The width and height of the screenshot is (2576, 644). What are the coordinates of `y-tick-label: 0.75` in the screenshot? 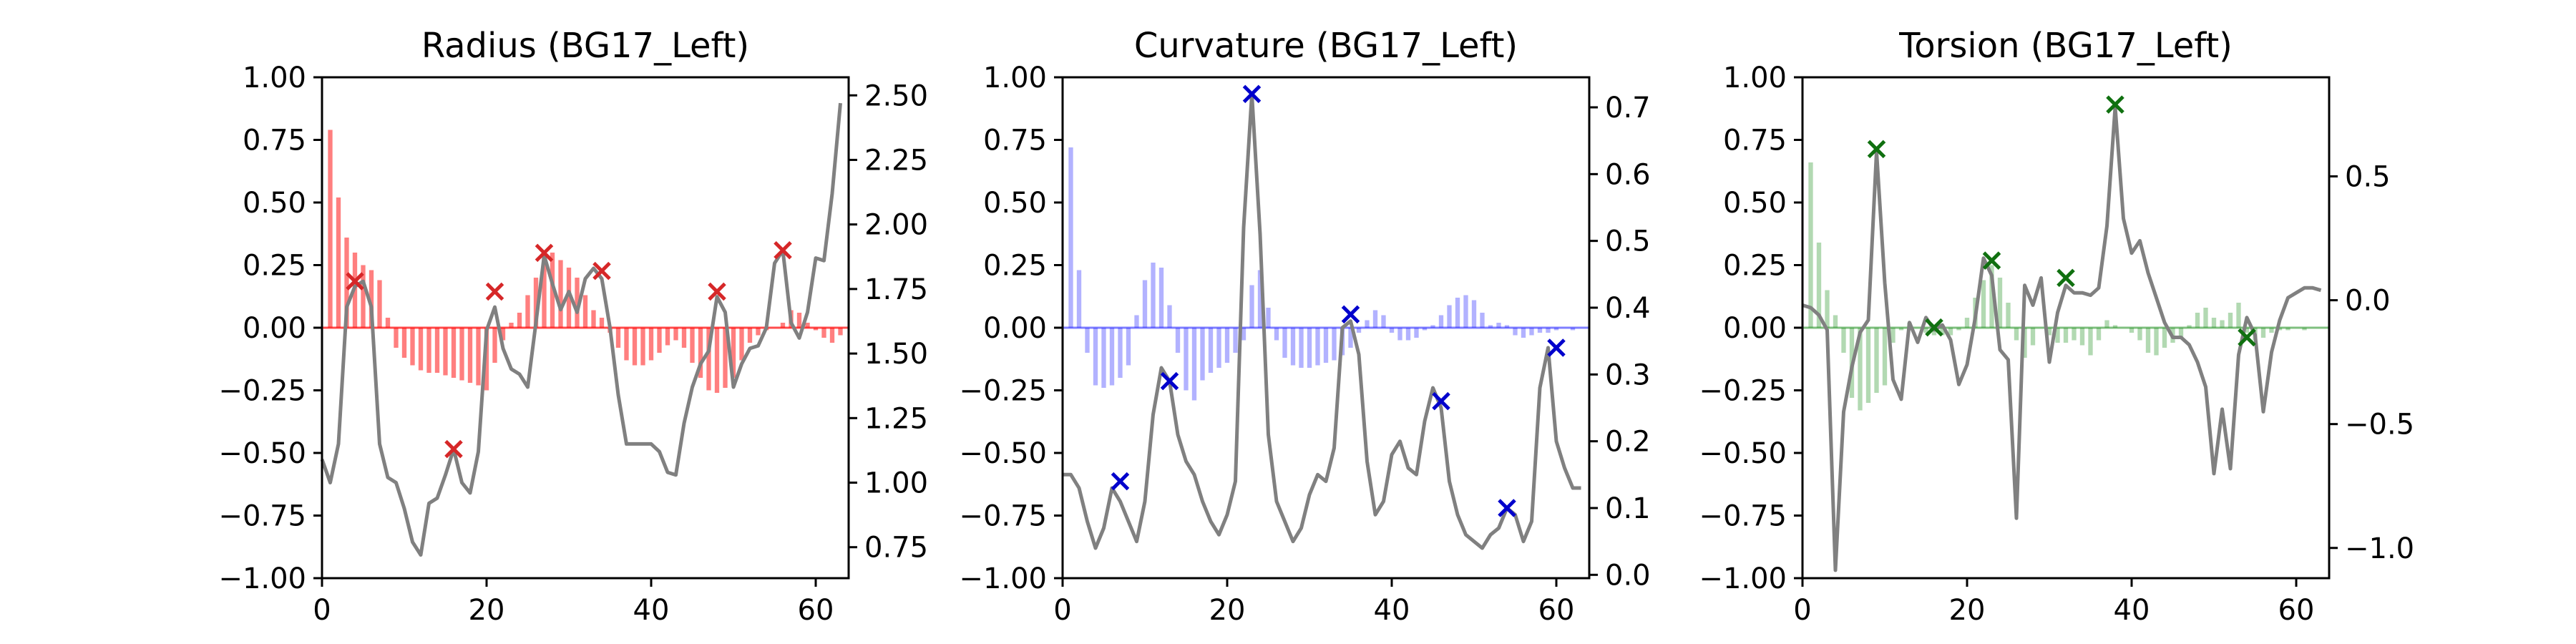 It's located at (274, 141).